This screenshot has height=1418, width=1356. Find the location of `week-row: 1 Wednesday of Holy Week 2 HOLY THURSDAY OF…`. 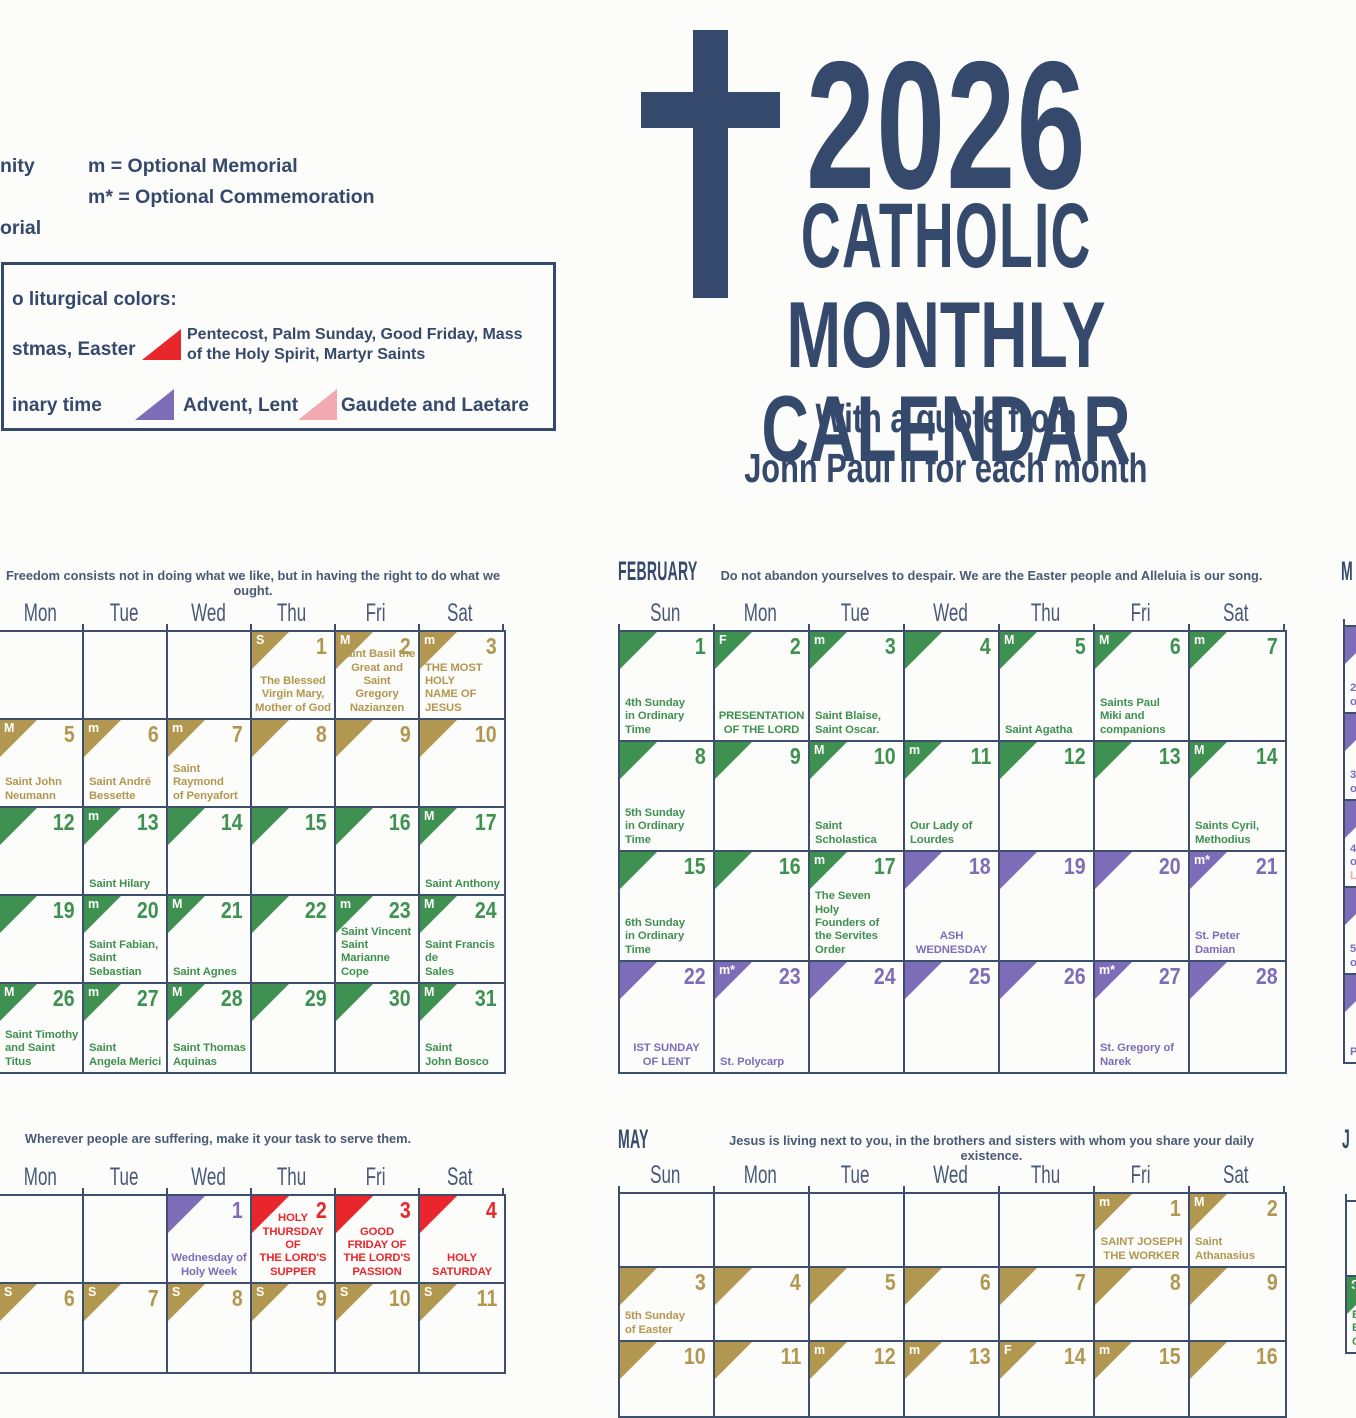

week-row: 1 Wednesday of Holy Week 2 HOLY THURSDAY OF… is located at coordinates (252, 1240).